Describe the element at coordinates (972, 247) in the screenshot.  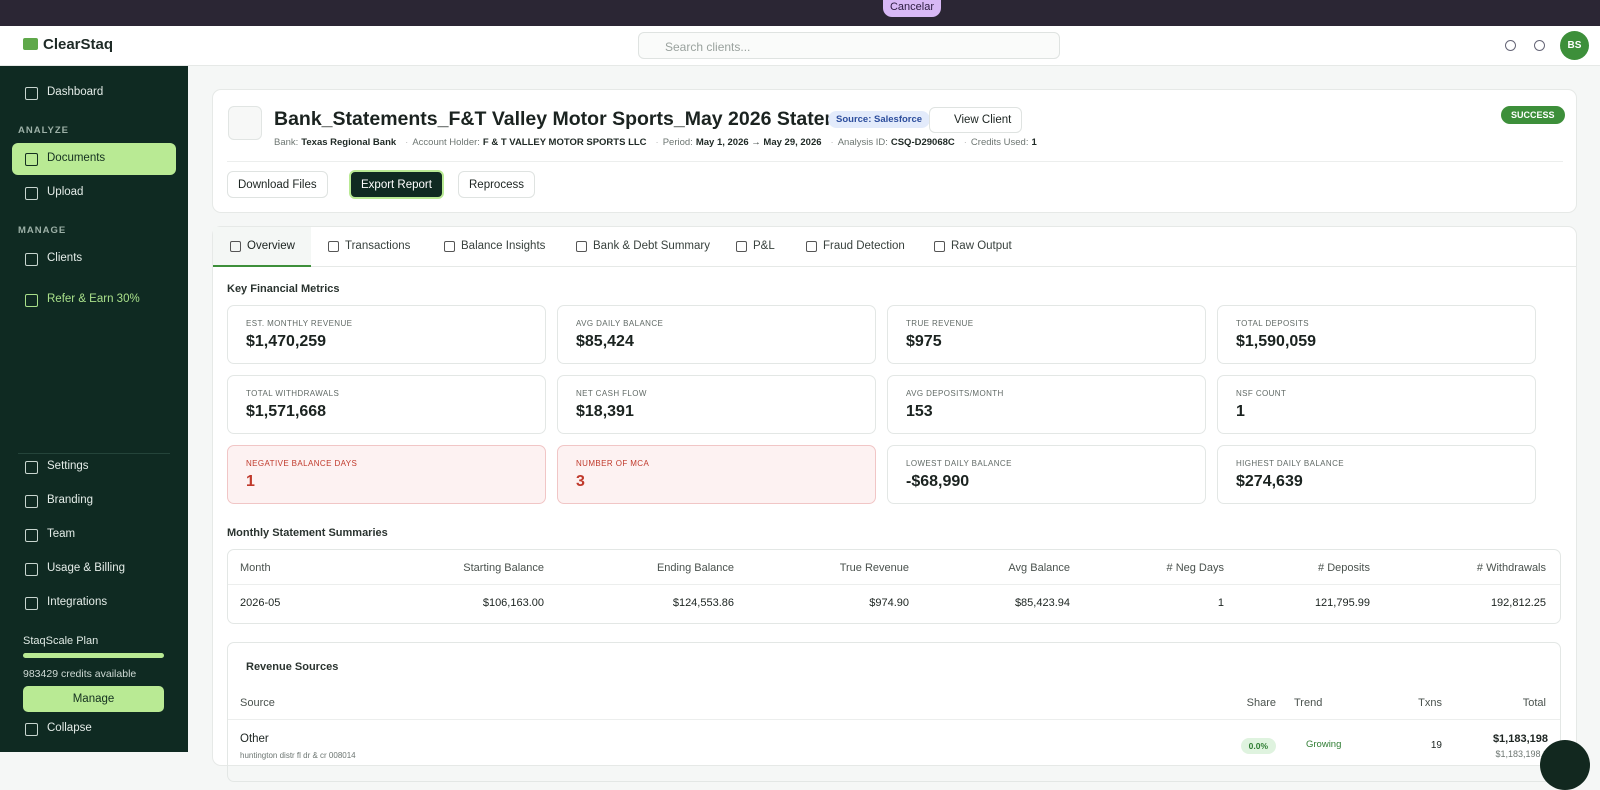
I see `tab: Raw Output` at that location.